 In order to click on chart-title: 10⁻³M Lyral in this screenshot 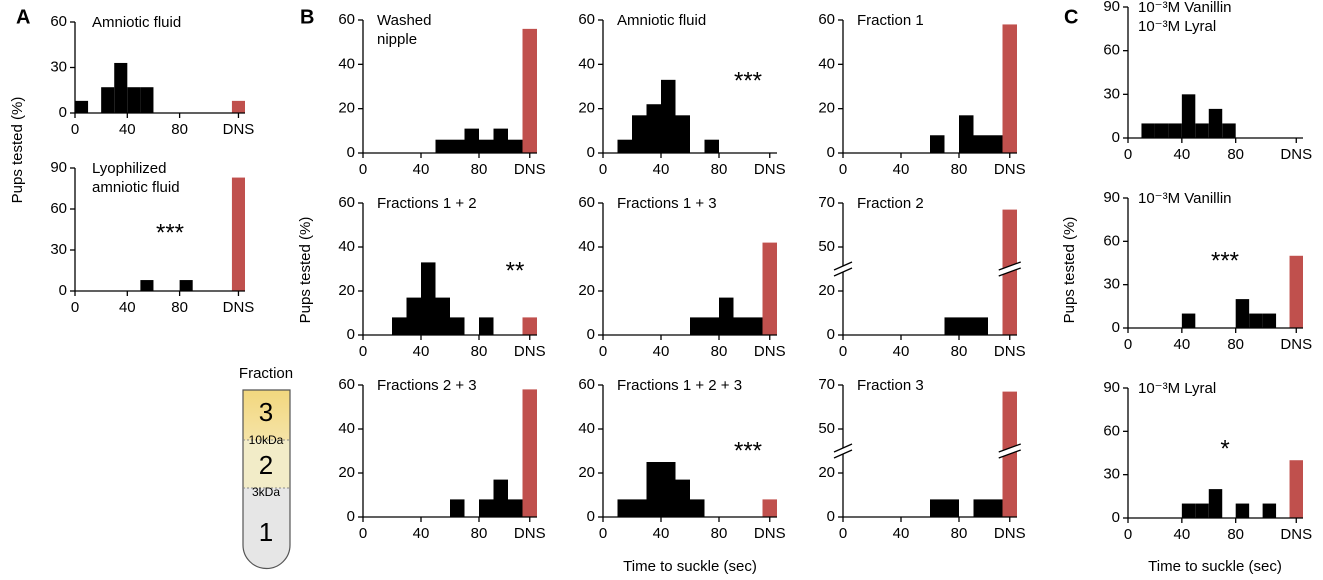, I will do `click(1177, 388)`.